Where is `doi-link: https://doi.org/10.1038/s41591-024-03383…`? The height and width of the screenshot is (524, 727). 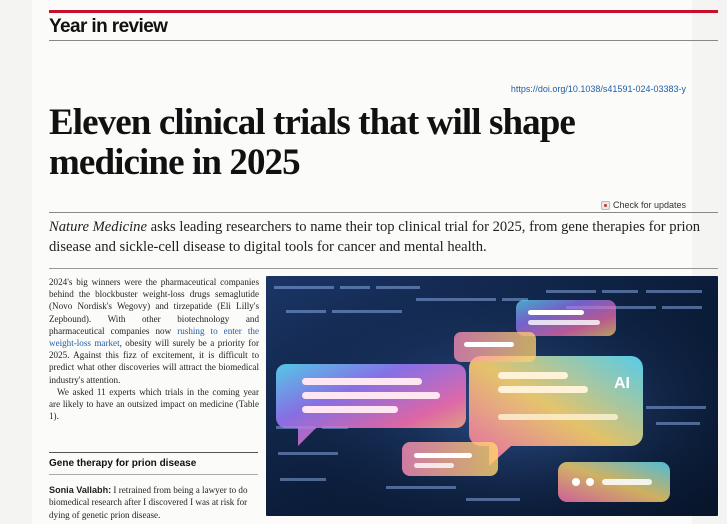 doi-link: https://doi.org/10.1038/s41591-024-03383… is located at coordinates (598, 89).